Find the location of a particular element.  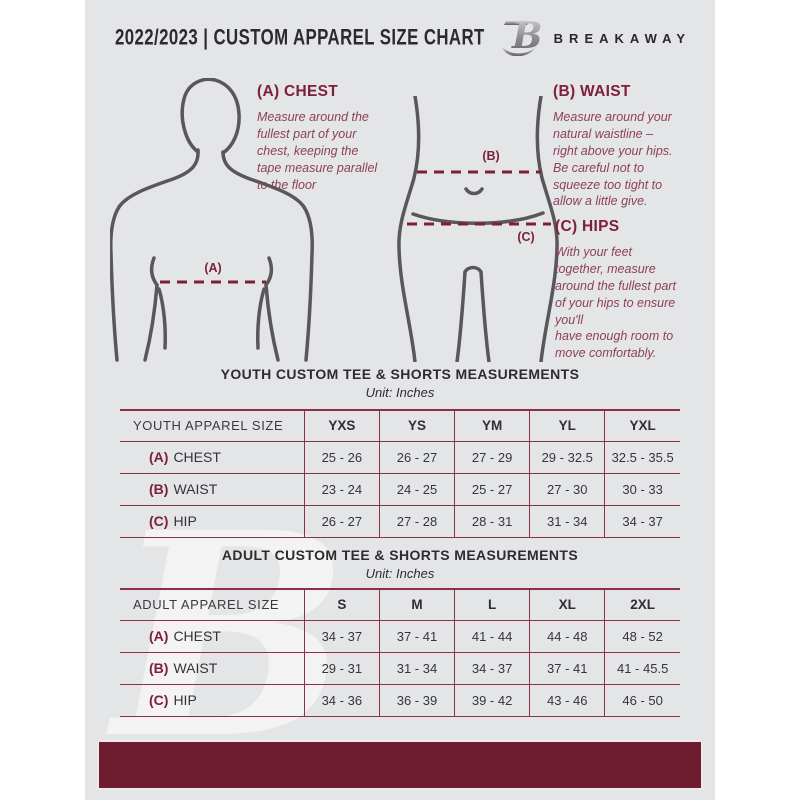

brand-name: BREAKAWAY is located at coordinates (622, 38).